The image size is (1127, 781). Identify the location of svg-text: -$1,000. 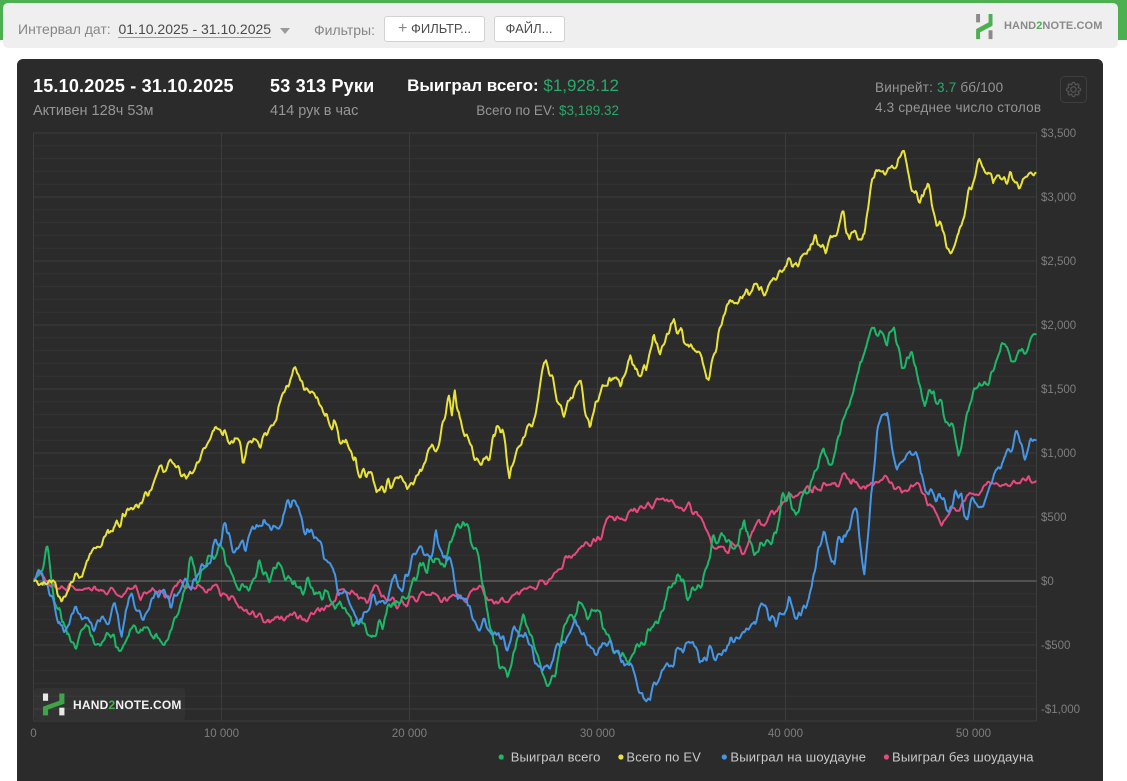
(1060, 710).